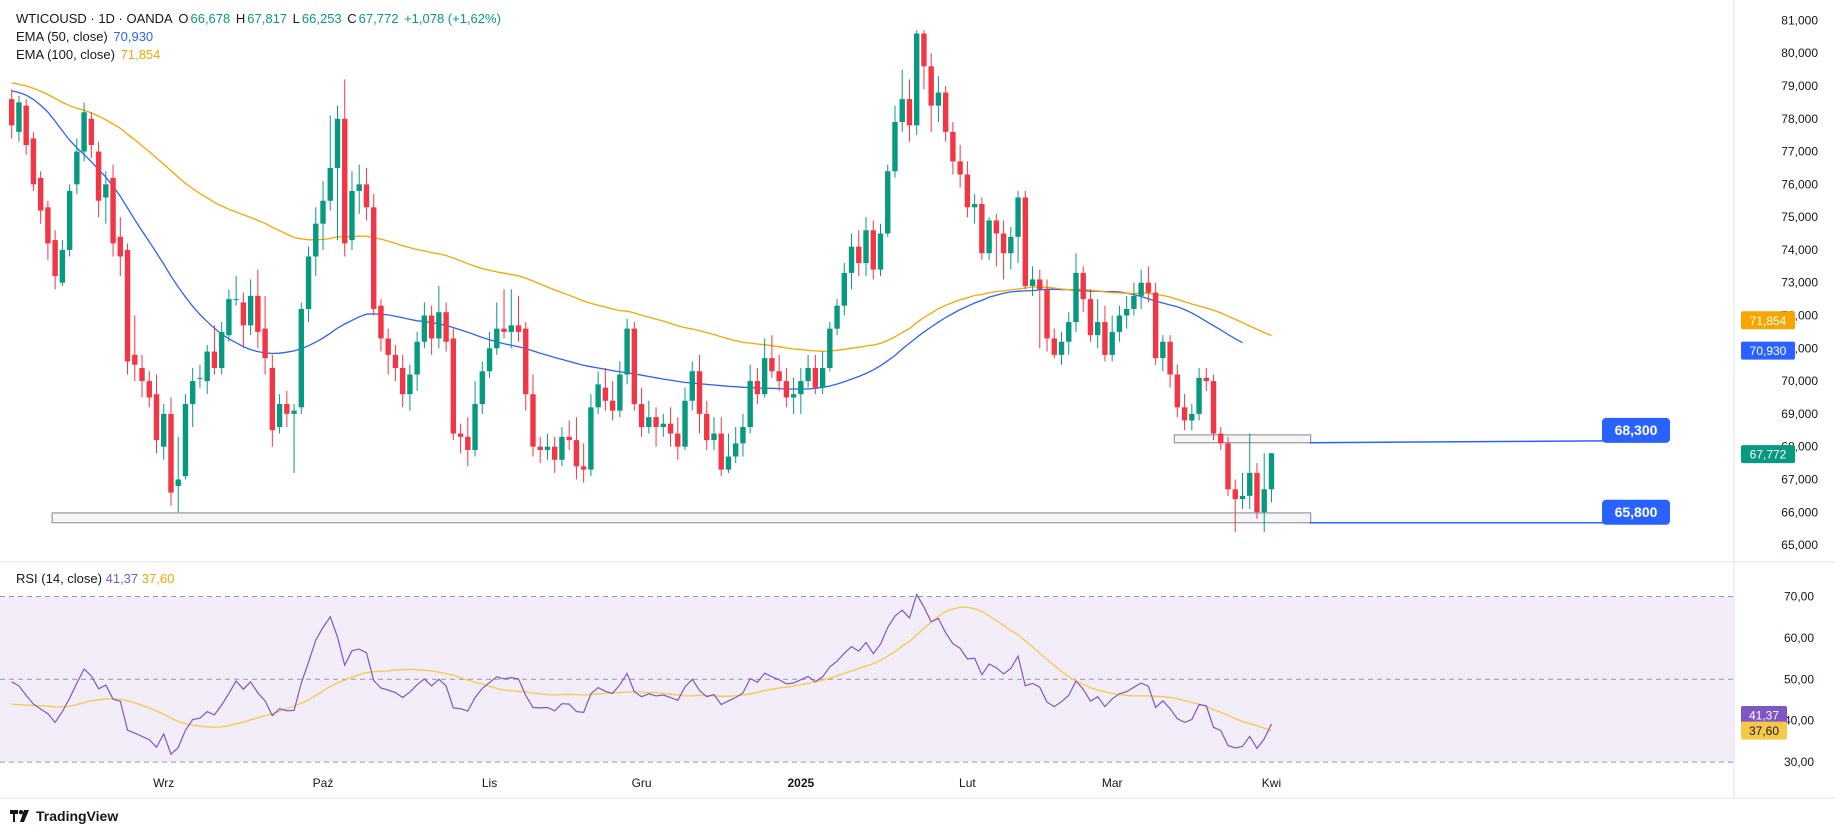 This screenshot has height=838, width=1835. What do you see at coordinates (351, 18) in the screenshot?
I see `close-label: C` at bounding box center [351, 18].